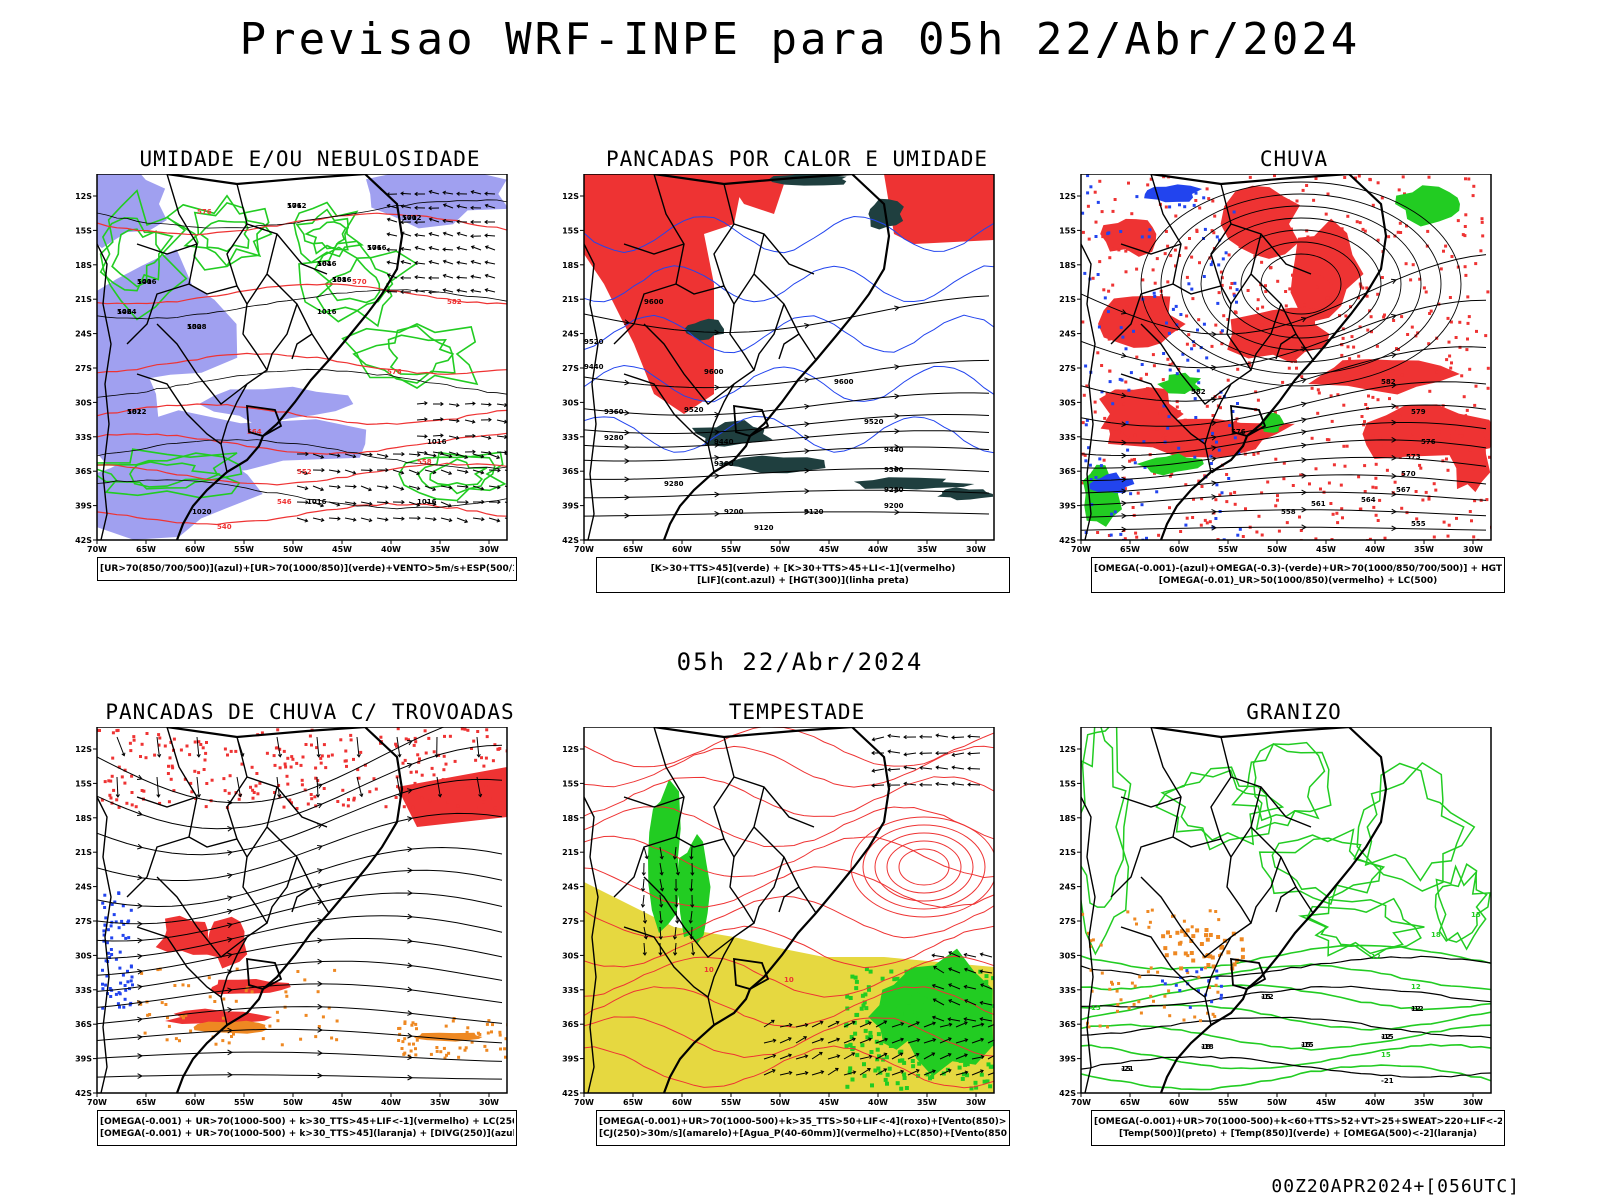  What do you see at coordinates (570, 1059) in the screenshot?
I see `lat-tick-label: 39S` at bounding box center [570, 1059].